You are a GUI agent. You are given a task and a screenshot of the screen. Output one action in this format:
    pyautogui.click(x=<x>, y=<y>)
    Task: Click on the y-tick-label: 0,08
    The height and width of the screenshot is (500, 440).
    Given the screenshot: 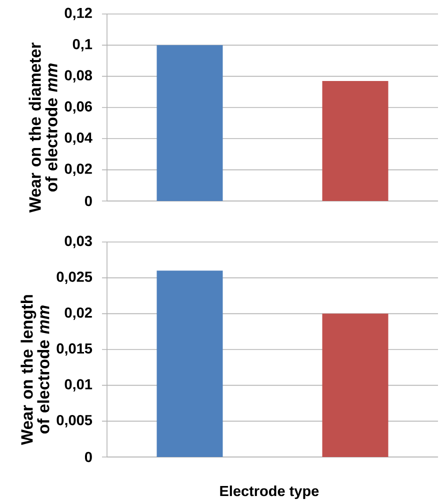 What is the action you would take?
    pyautogui.click(x=78, y=76)
    